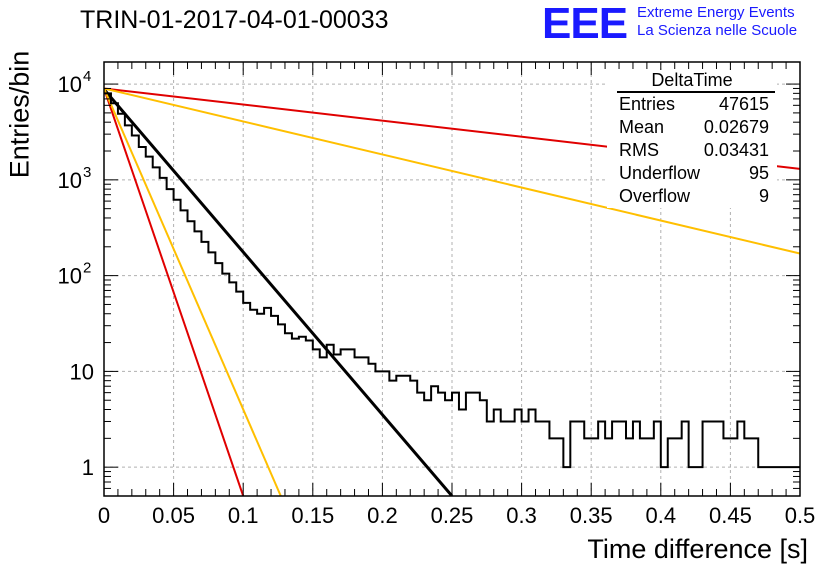 This screenshot has height=572, width=836. Describe the element at coordinates (696, 92) in the screenshot. I see `stats-divider` at that location.